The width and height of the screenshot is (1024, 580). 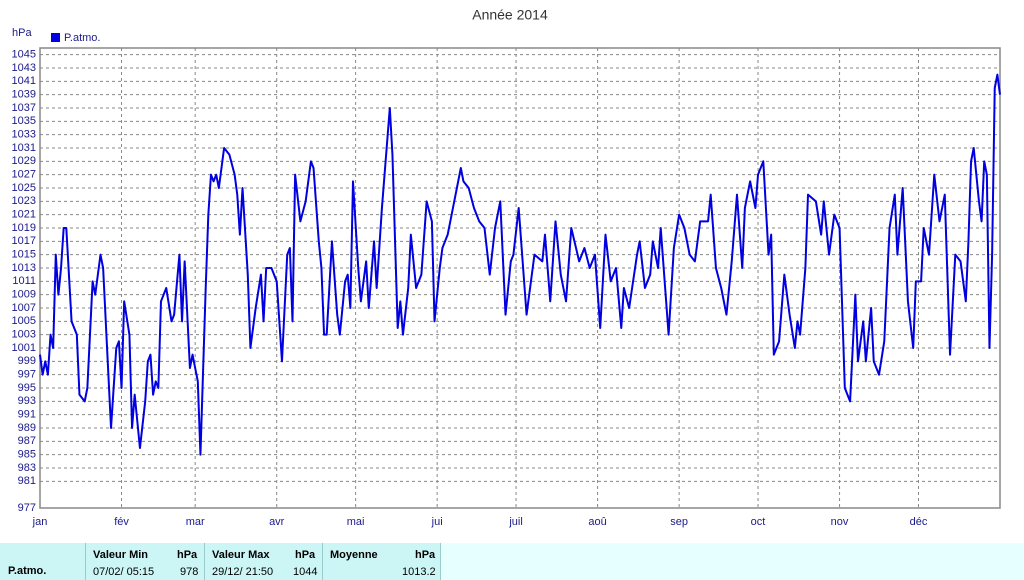 I want to click on y-tick-label: 995, so click(x=27, y=388).